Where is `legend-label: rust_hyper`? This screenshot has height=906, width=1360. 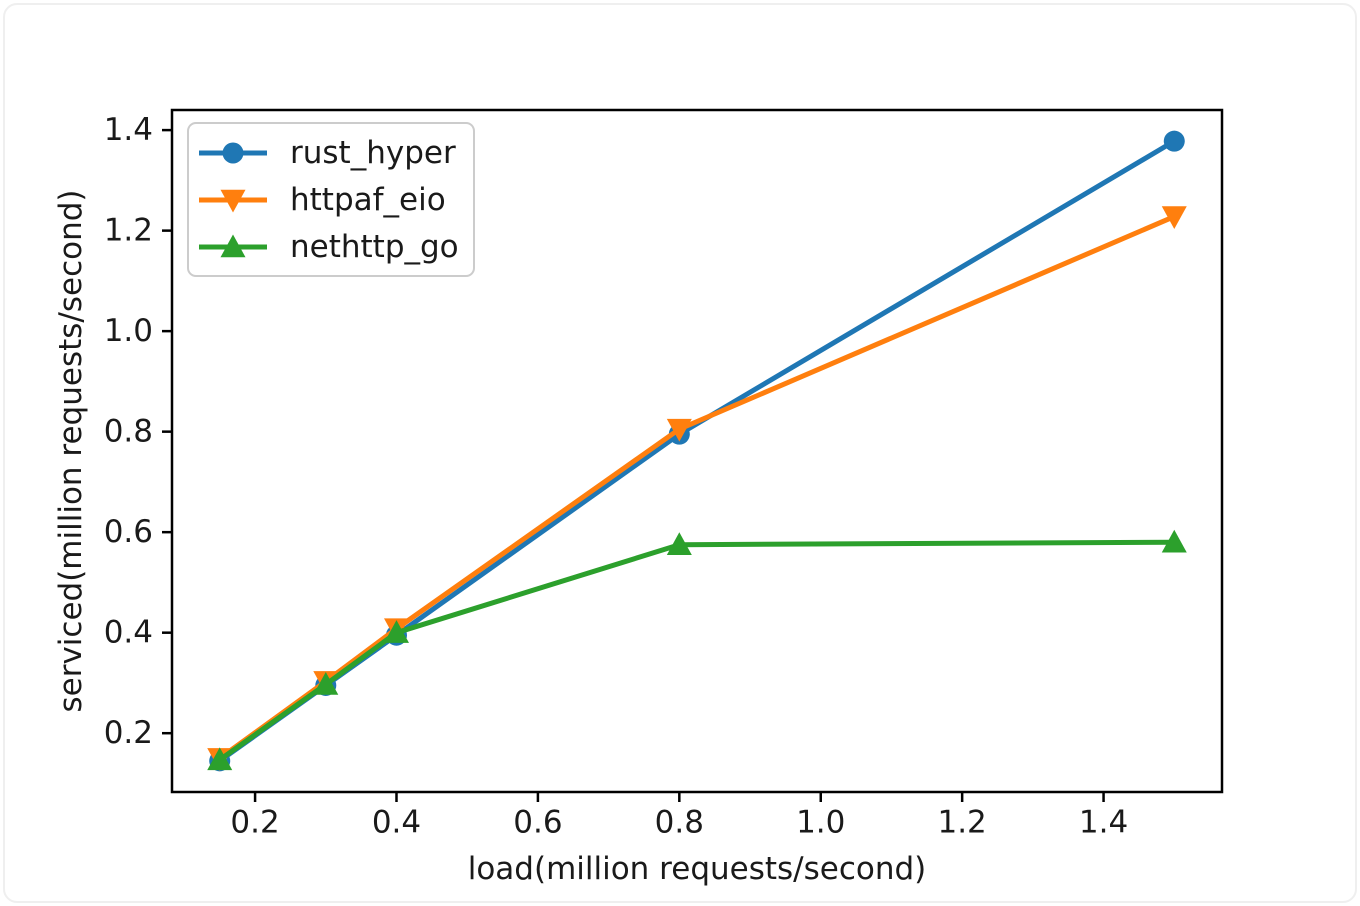 legend-label: rust_hyper is located at coordinates (373, 152).